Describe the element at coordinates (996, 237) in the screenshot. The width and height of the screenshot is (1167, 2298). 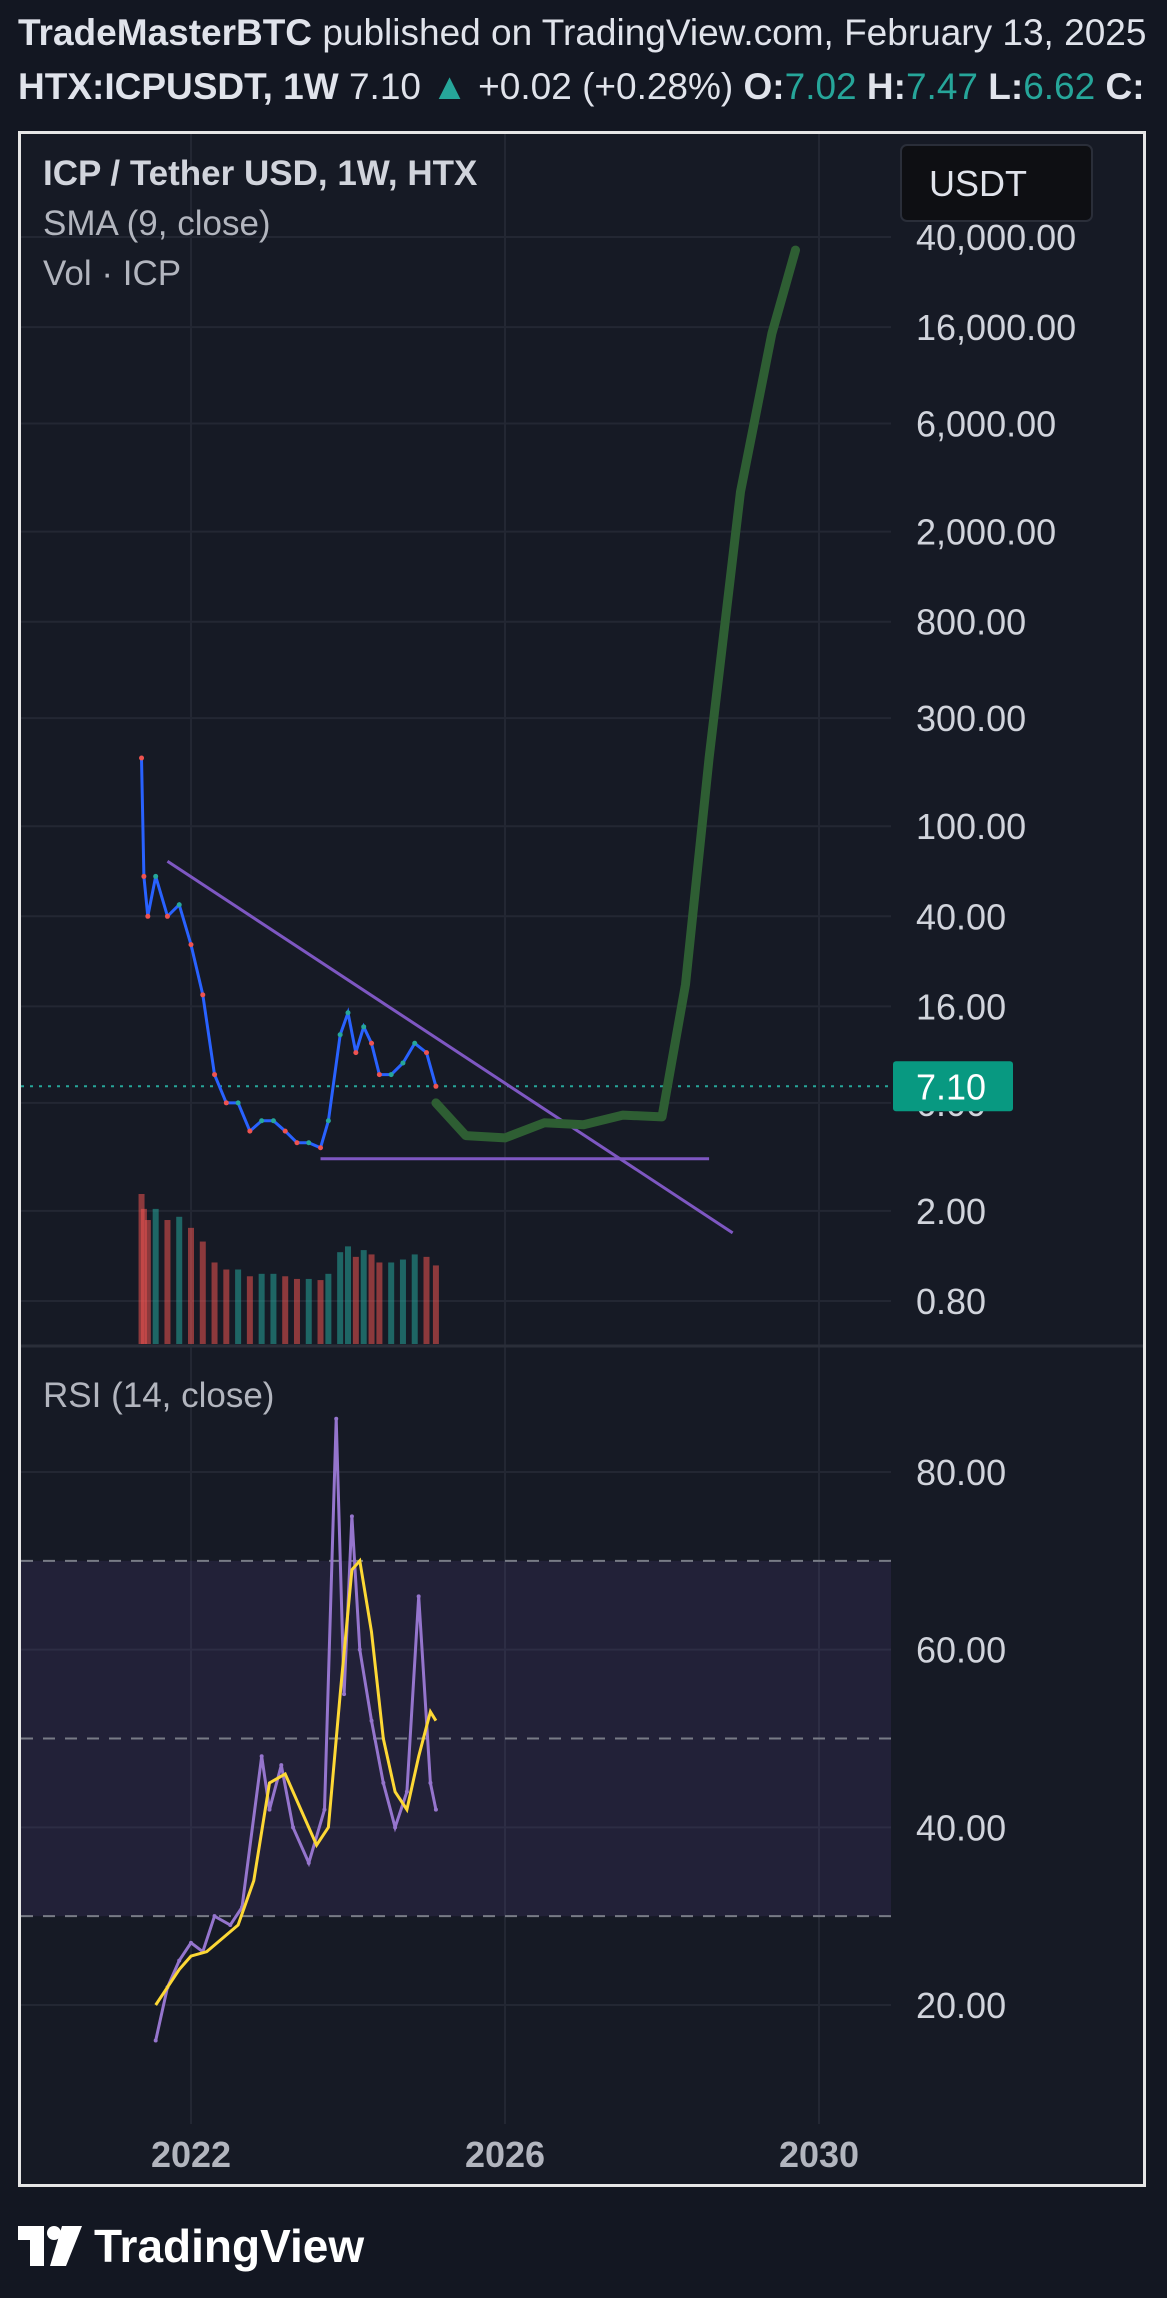
I see `price-tick-label: 40,000.00` at that location.